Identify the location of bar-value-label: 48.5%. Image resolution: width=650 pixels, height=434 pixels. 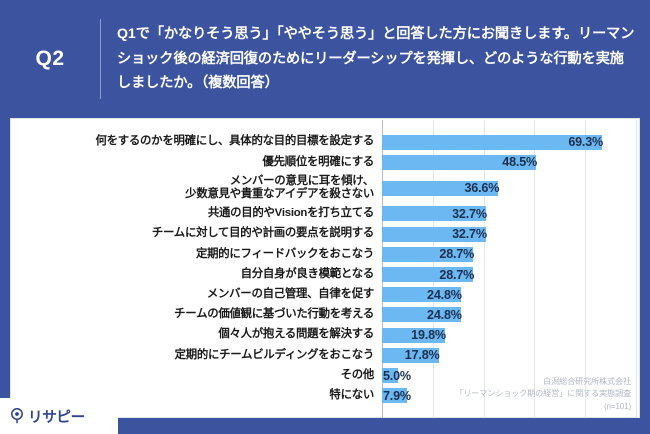
(519, 162).